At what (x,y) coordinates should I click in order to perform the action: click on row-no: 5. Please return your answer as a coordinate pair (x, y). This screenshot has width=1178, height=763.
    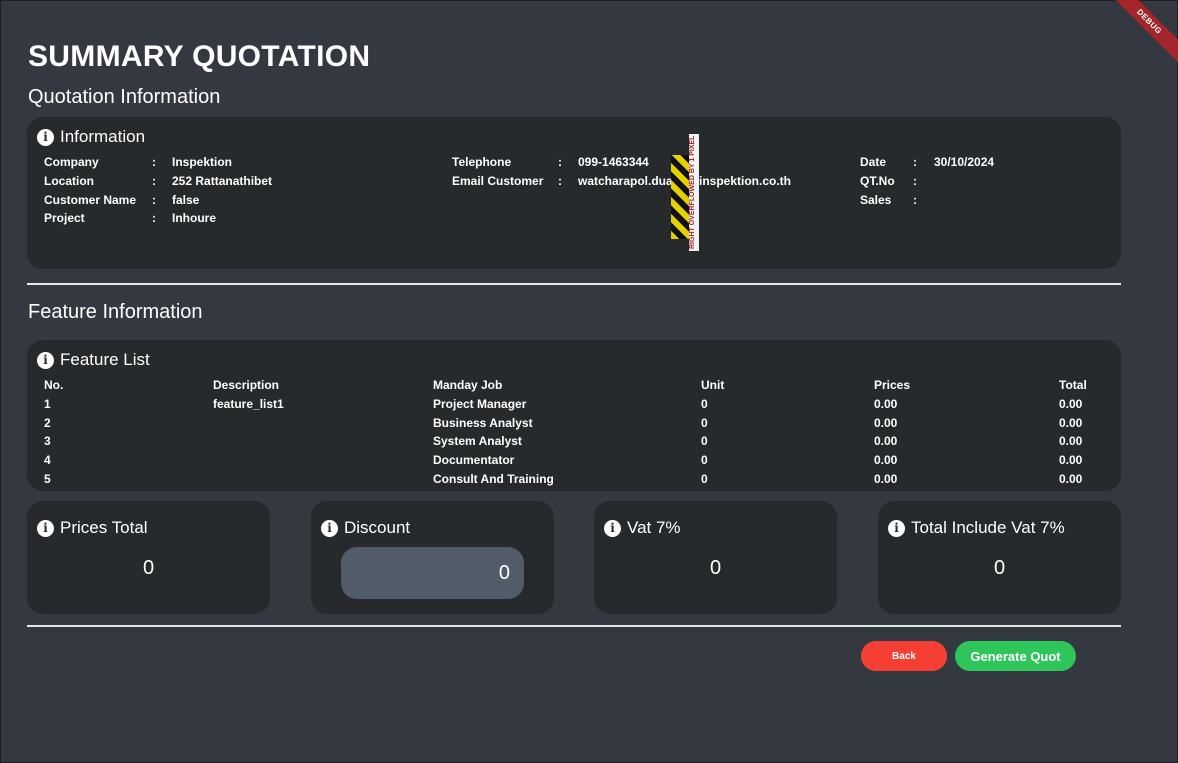
    Looking at the image, I should click on (47, 479).